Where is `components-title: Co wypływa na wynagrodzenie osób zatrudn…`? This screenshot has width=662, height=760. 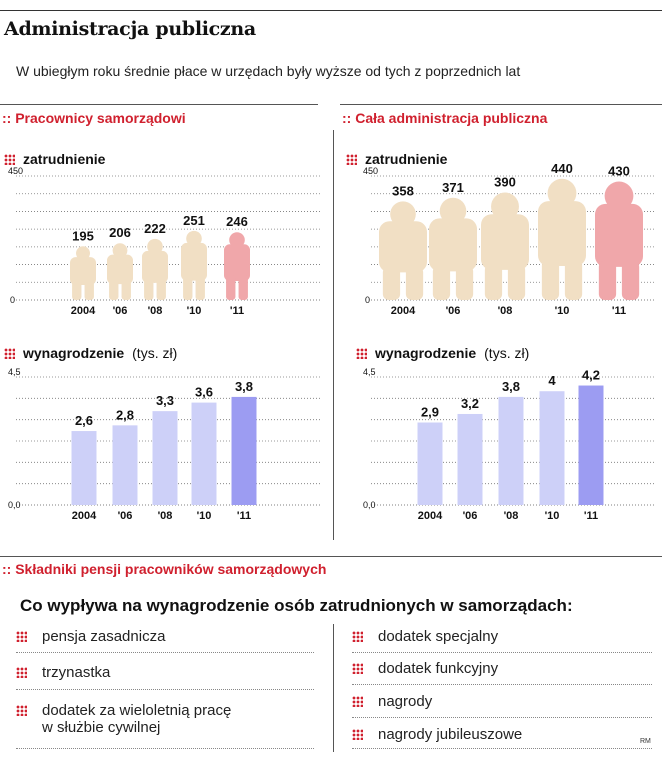 components-title: Co wypływa na wynagrodzenie osób zatrudn… is located at coordinates (296, 605).